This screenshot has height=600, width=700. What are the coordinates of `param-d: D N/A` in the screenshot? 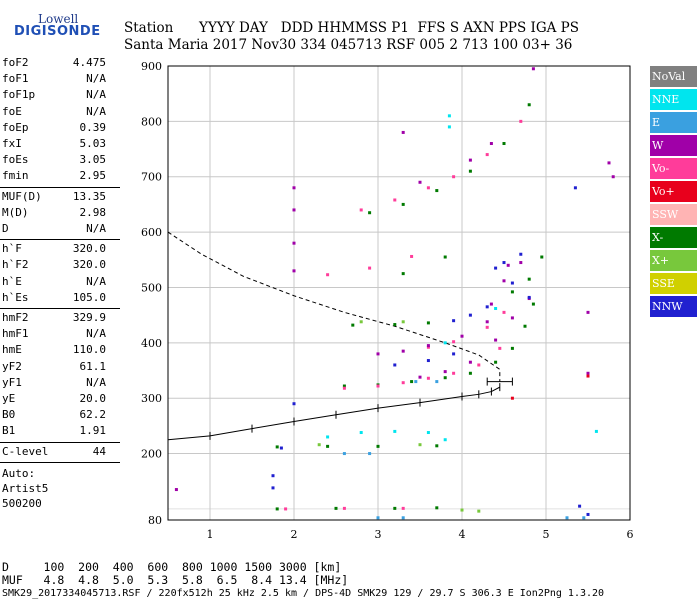 It's located at (54, 229).